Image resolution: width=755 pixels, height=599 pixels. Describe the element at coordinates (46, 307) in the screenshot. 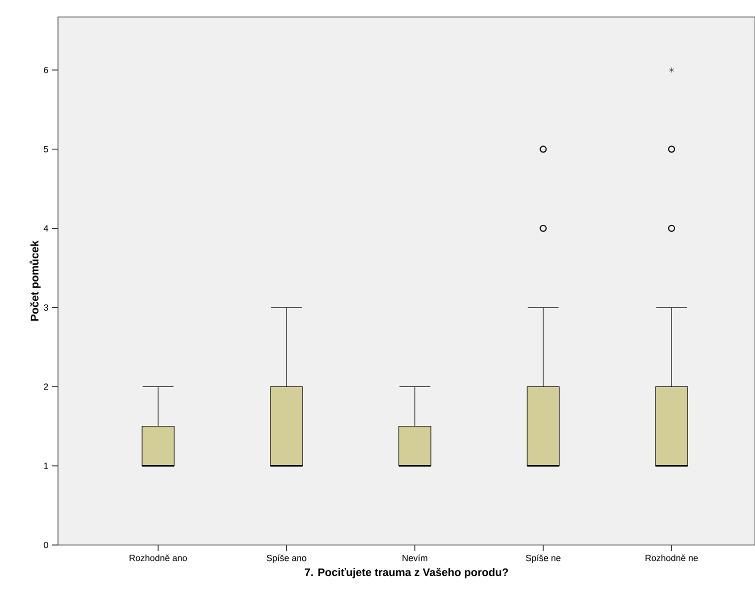

I see `y-tick-label: 3` at that location.